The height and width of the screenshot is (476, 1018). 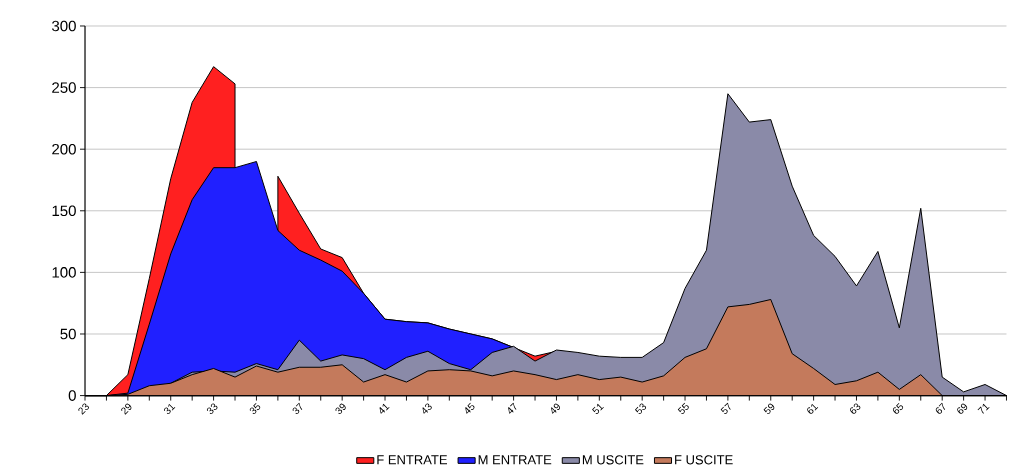 What do you see at coordinates (683, 408) in the screenshot?
I see `x-tick-label: 55` at bounding box center [683, 408].